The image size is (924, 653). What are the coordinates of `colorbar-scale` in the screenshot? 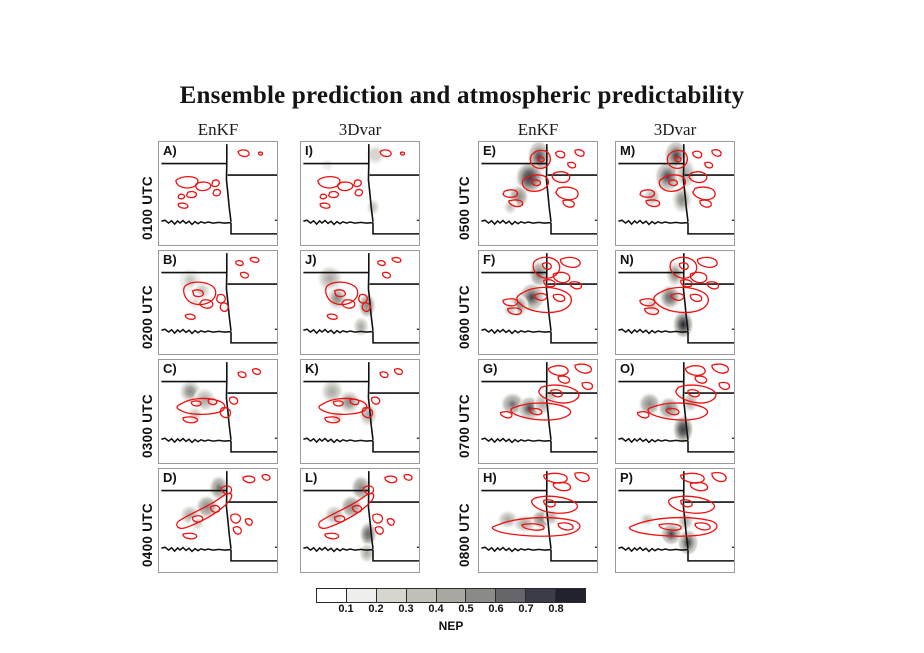 It's located at (451, 595).